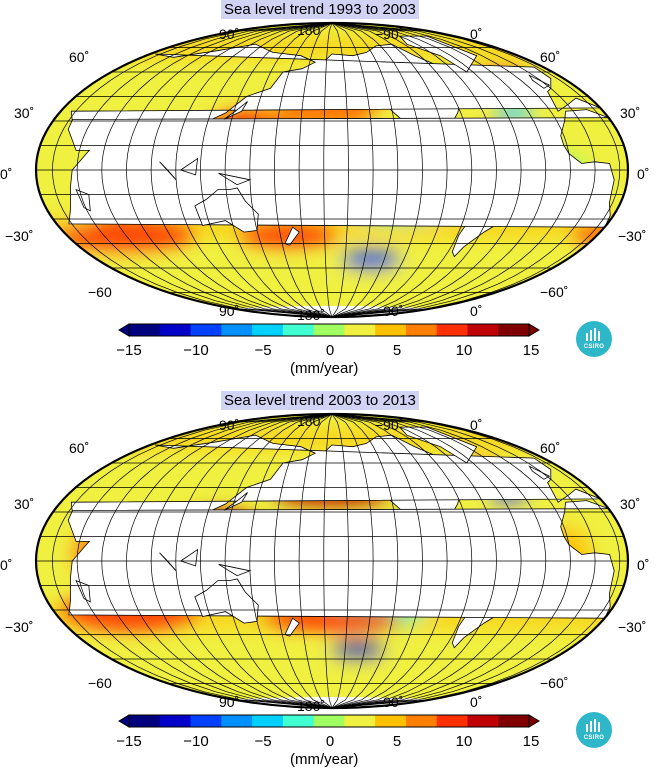  I want to click on panel-title: Sea level trend 1993 to 2003, so click(320, 9).